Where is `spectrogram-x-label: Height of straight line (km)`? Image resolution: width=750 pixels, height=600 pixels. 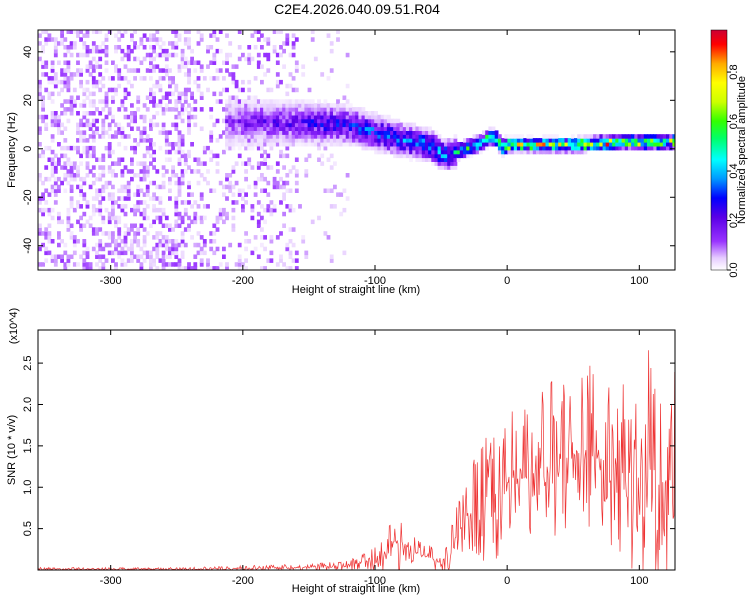
spectrogram-x-label: Height of straight line (km) is located at coordinates (356, 290).